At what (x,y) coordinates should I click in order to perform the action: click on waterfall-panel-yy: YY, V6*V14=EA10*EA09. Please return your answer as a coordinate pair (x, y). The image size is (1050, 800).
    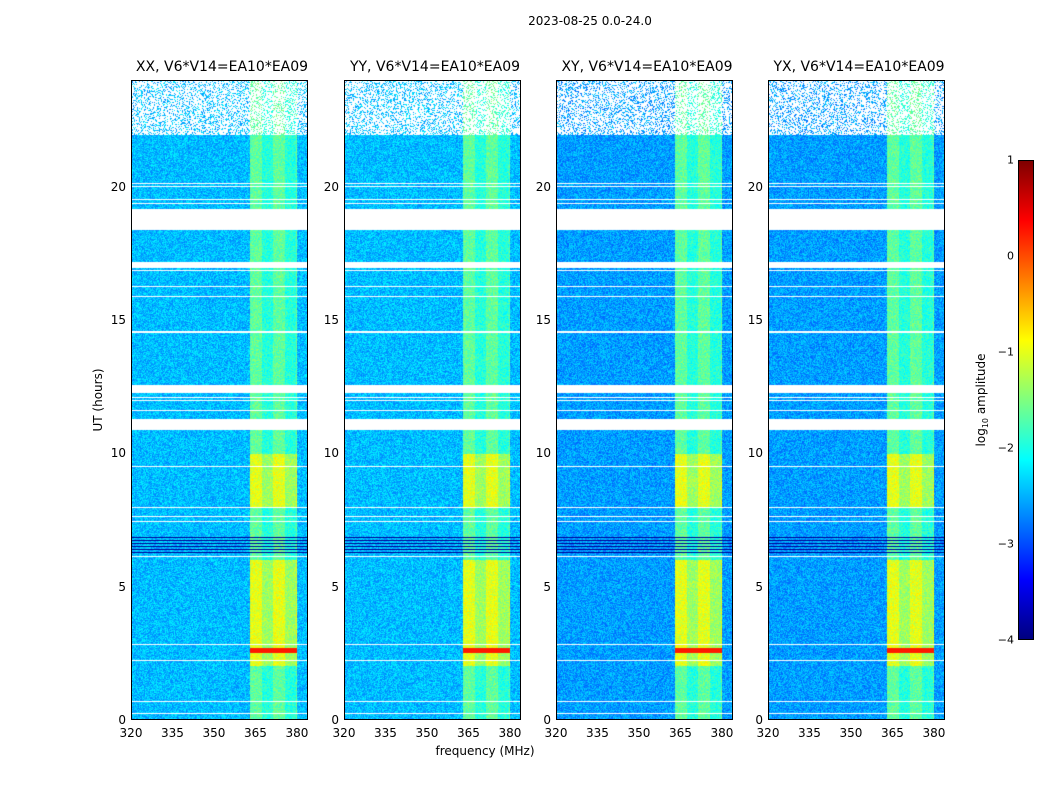
    Looking at the image, I should click on (432, 389).